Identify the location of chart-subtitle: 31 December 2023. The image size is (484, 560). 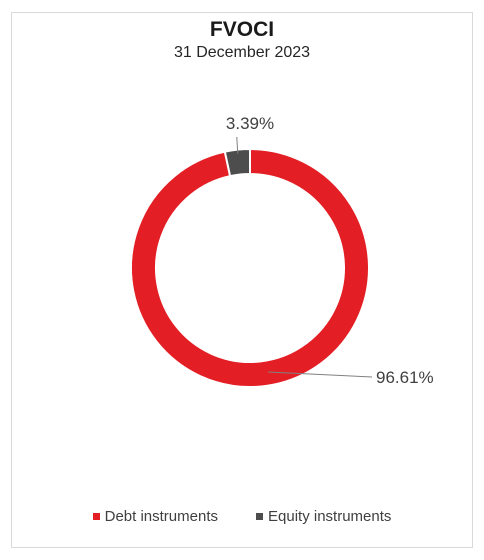
(242, 52).